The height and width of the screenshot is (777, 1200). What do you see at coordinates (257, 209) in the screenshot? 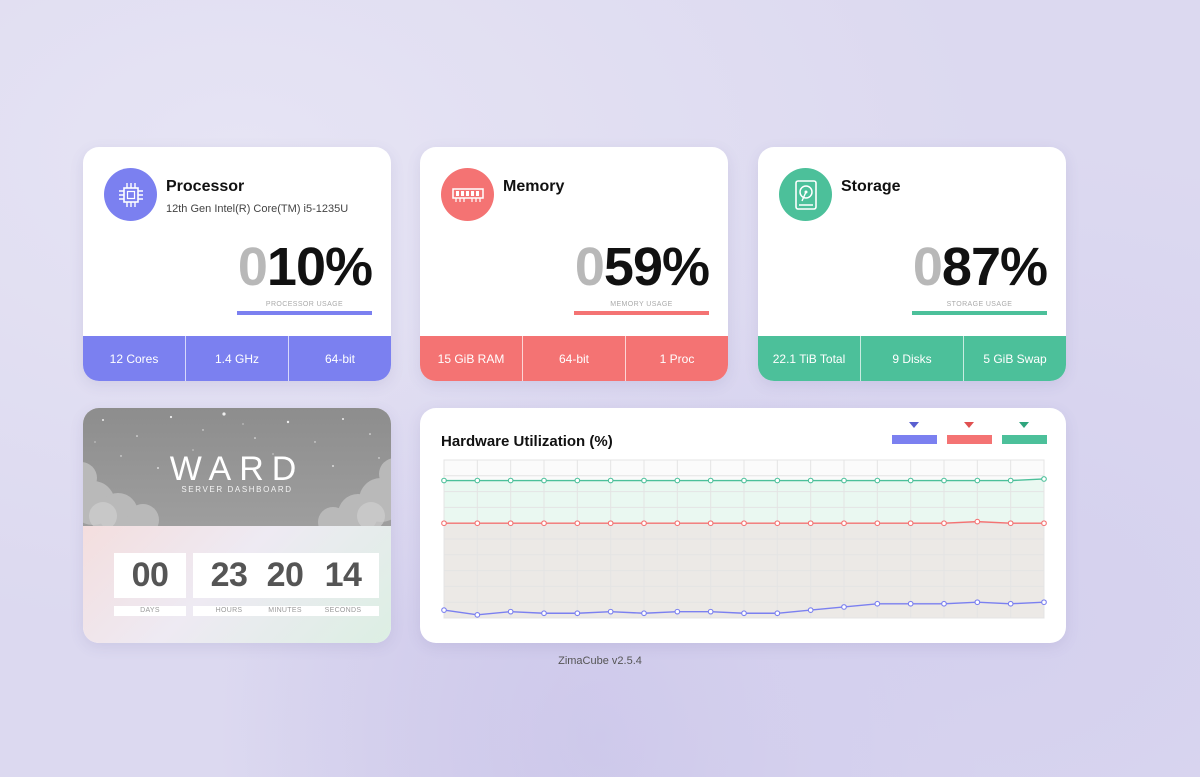
I see `processor-model: 12th Gen Intel(R) Core(TM) i5-1235U` at bounding box center [257, 209].